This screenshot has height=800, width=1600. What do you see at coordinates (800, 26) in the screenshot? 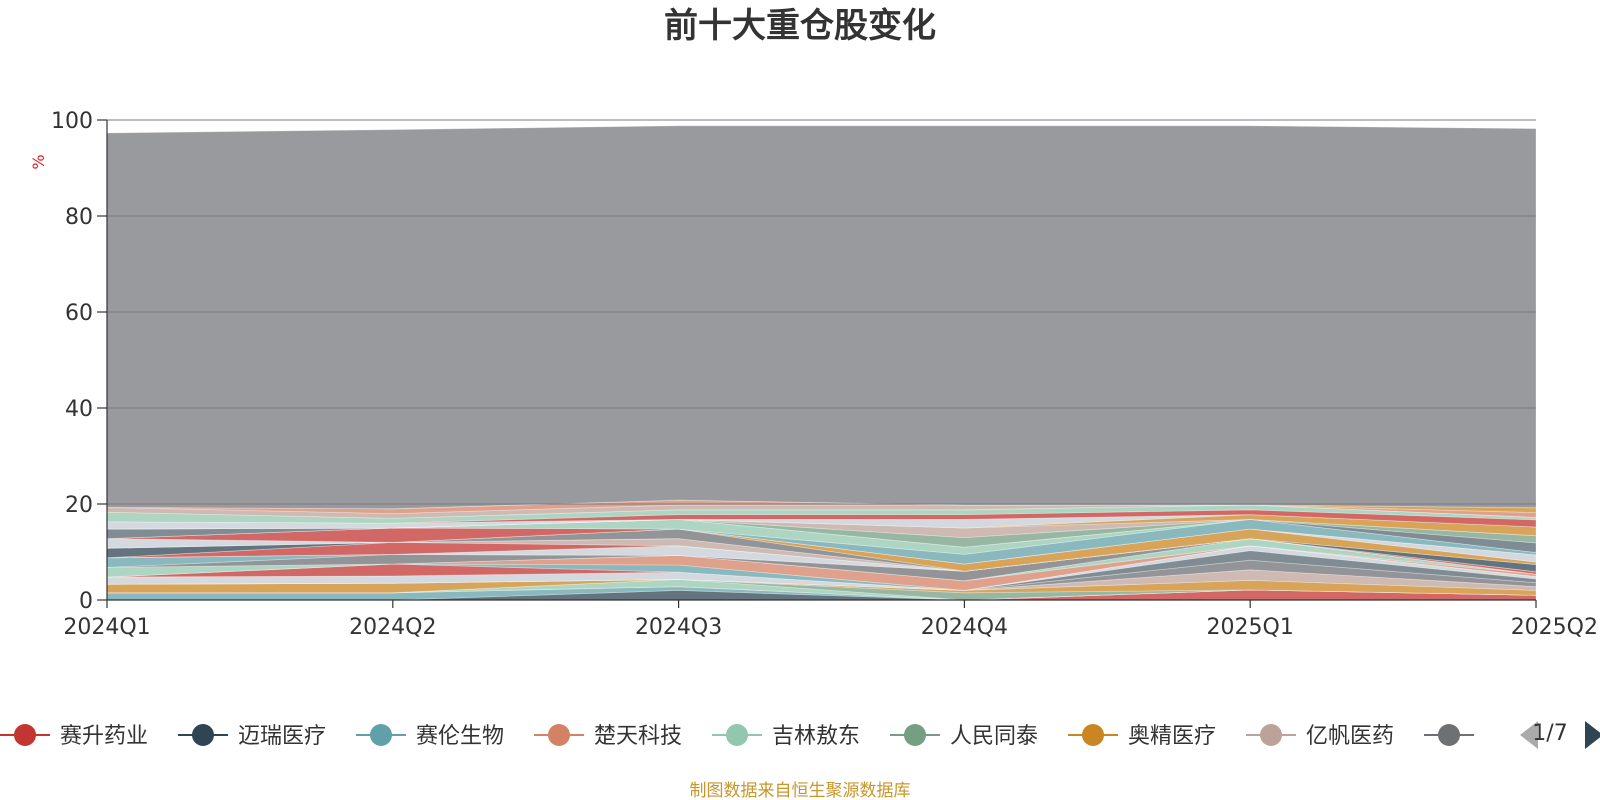
I see `chart-title: 前十大重仓股变化` at bounding box center [800, 26].